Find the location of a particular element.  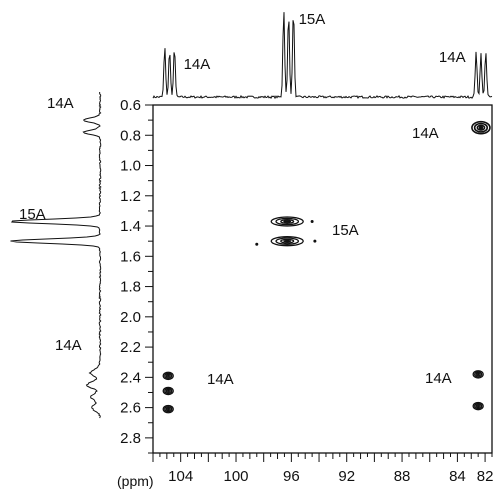

x-tick-label: 100 is located at coordinates (236, 476).